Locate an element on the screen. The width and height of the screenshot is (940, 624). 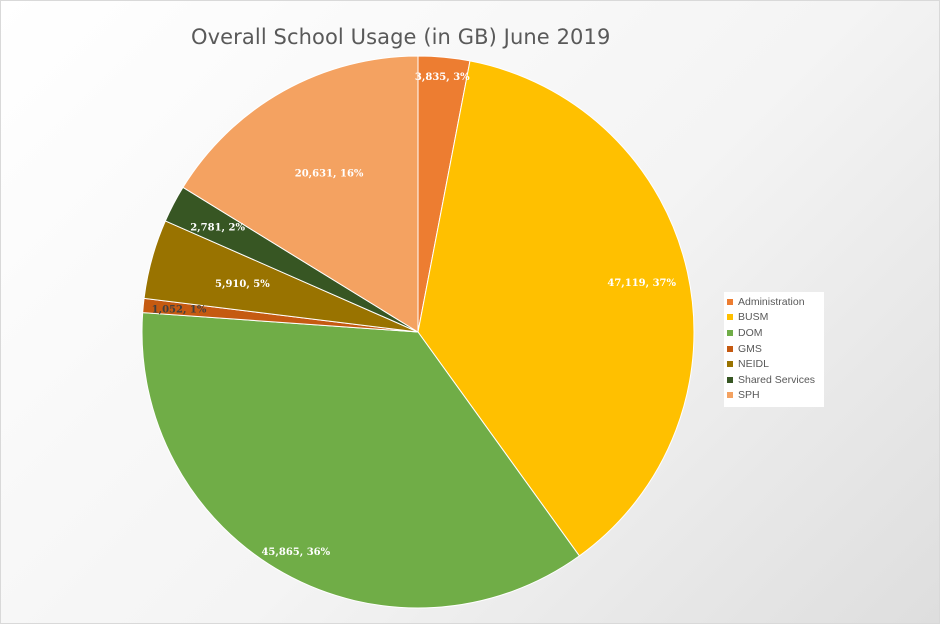
legend-item-busm: BUSM is located at coordinates (775, 318).